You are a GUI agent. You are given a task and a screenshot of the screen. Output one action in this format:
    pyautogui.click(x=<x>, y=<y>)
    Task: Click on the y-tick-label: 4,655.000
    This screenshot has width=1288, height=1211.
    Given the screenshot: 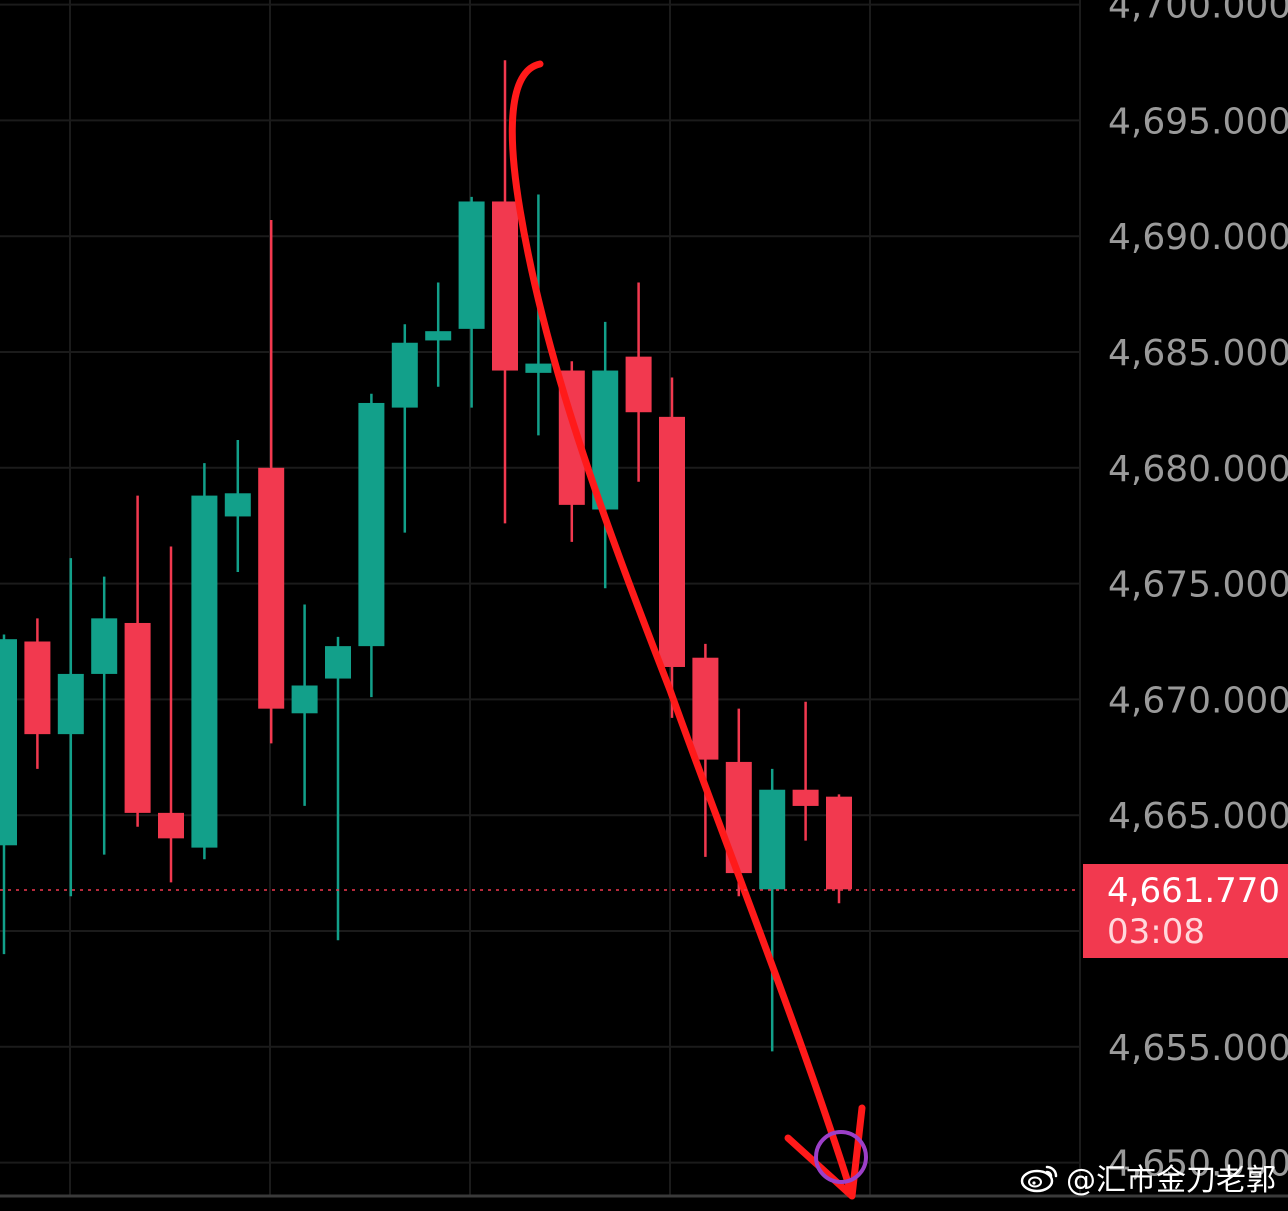 What is the action you would take?
    pyautogui.click(x=1198, y=1048)
    